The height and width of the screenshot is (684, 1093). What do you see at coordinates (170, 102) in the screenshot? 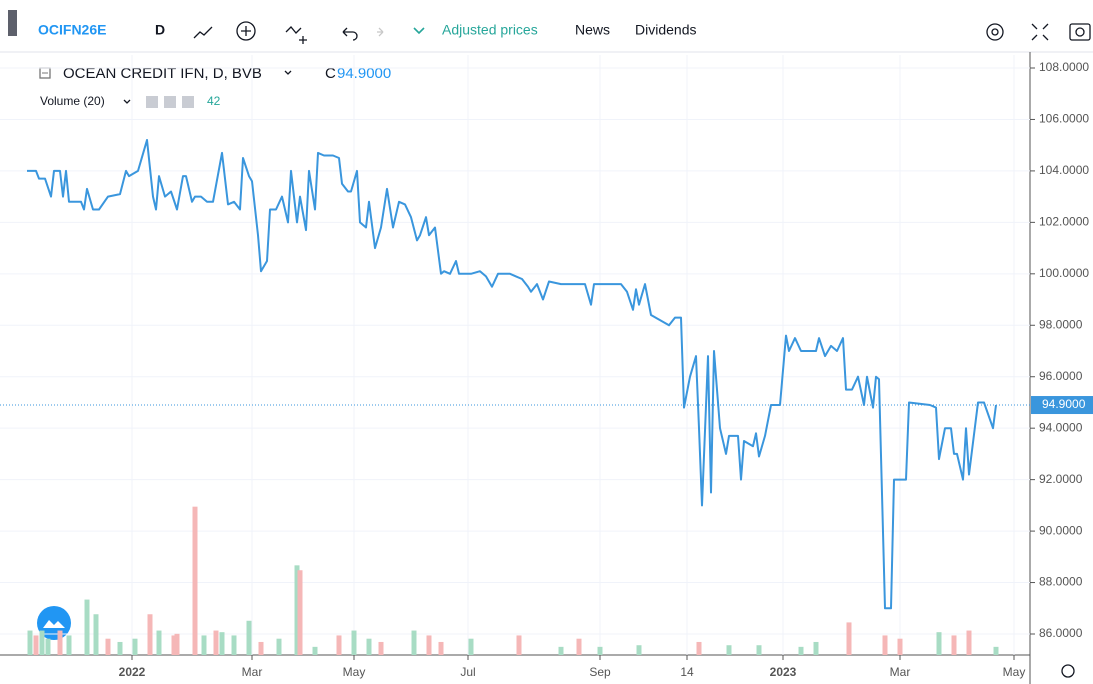
I see `volume-settings` at bounding box center [170, 102].